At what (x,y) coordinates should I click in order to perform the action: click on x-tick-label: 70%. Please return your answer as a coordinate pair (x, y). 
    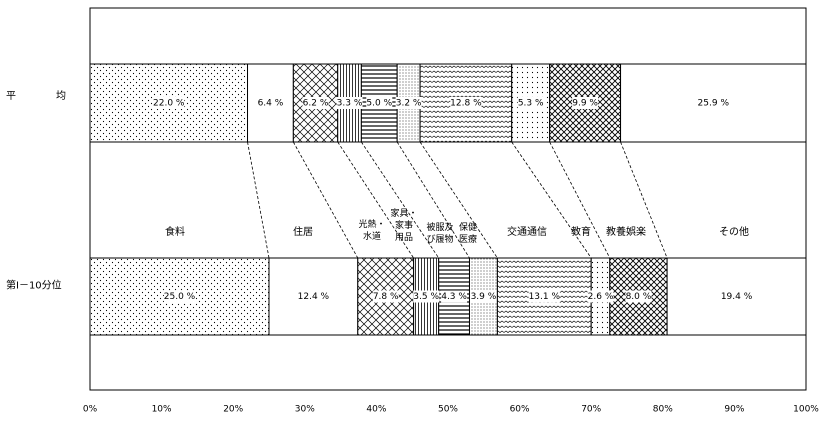
    Looking at the image, I should click on (591, 410).